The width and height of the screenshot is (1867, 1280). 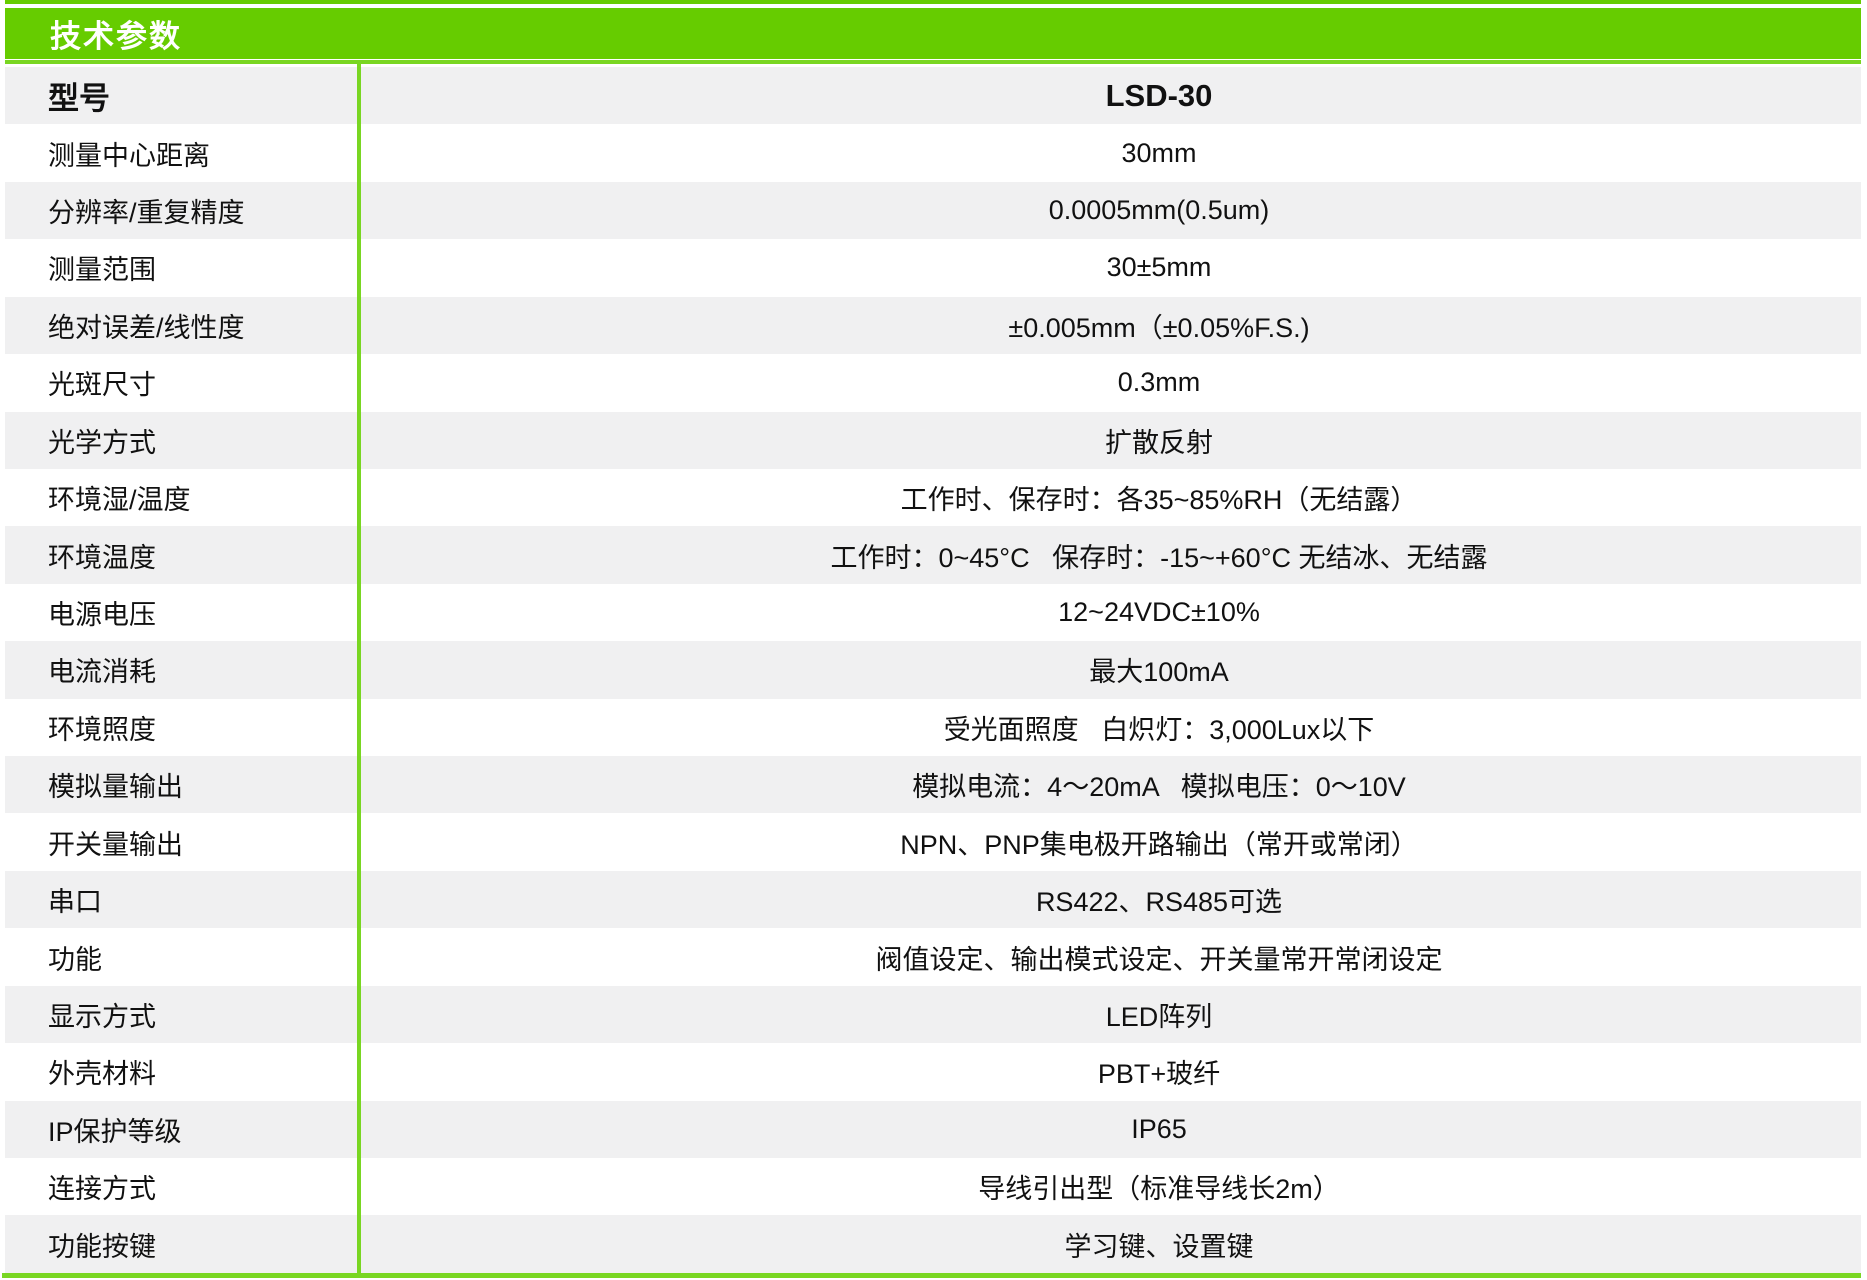 I want to click on table-row: 电流消耗 最大100mA, so click(x=933, y=670).